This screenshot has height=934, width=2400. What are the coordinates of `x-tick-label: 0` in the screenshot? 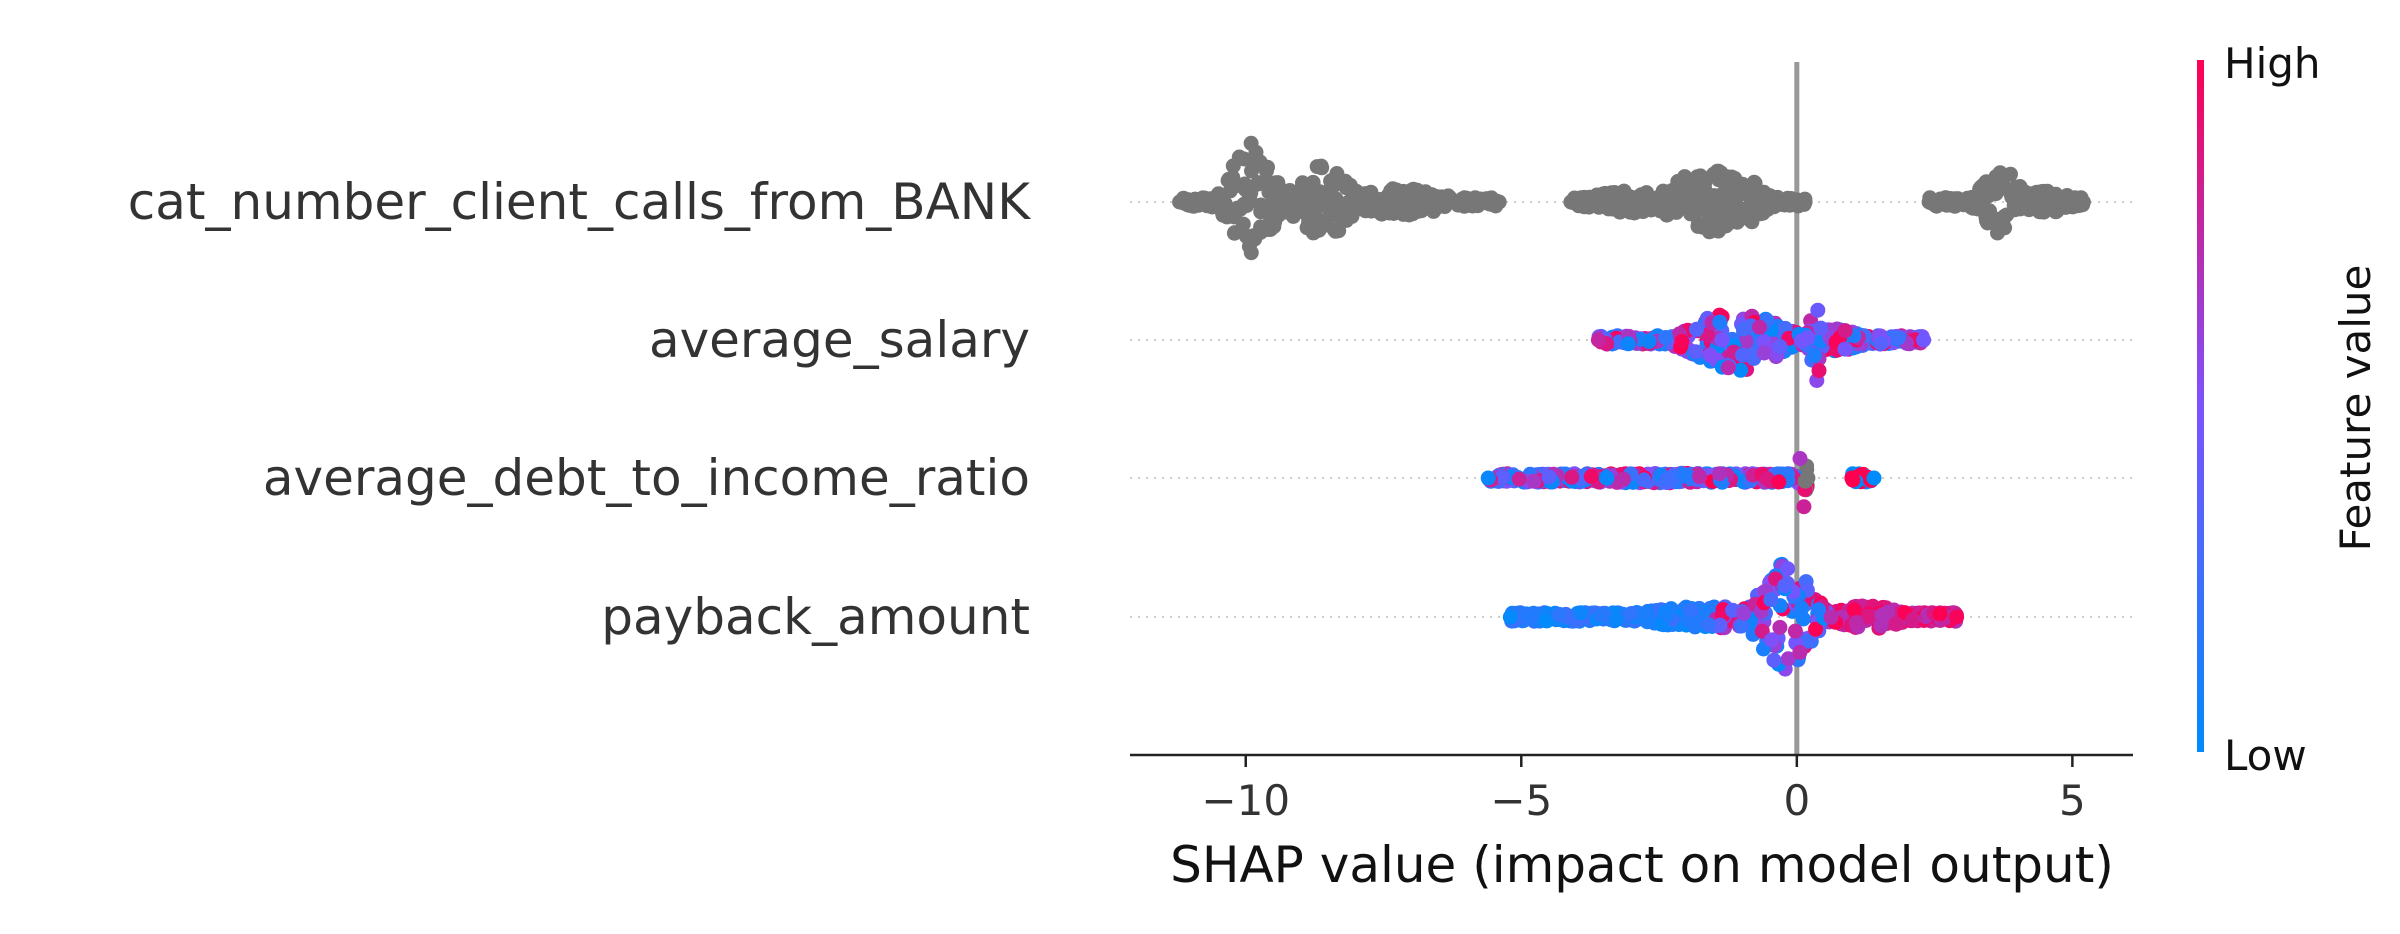 It's located at (1796, 800).